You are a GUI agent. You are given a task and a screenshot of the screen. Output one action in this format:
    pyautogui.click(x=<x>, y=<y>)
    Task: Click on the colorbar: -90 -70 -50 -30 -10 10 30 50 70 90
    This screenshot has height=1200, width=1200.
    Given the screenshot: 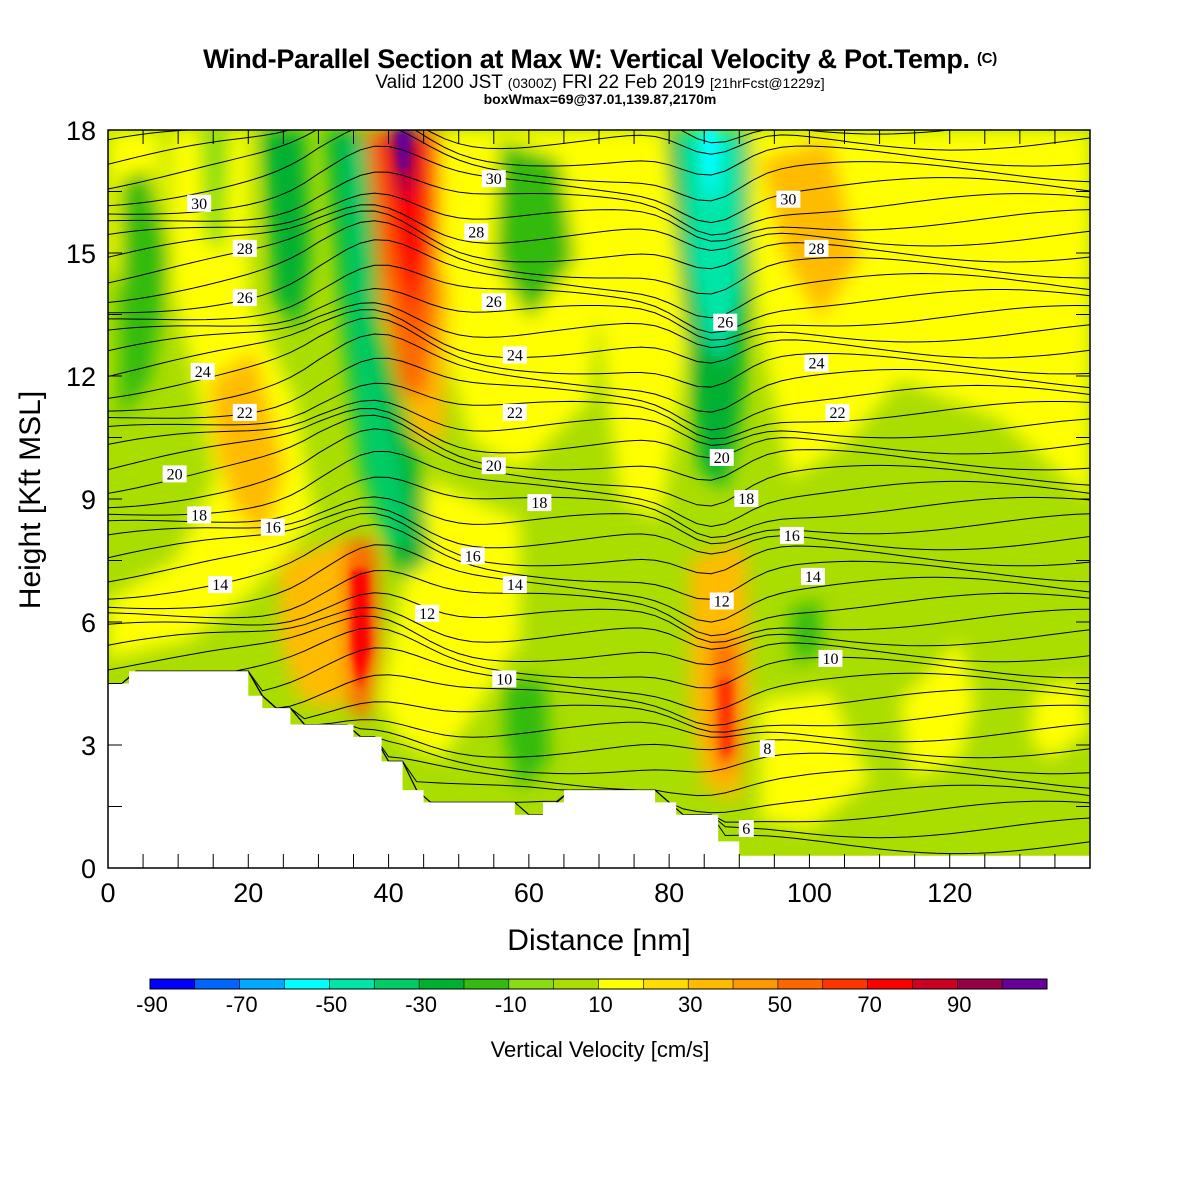 What is the action you would take?
    pyautogui.click(x=592, y=997)
    